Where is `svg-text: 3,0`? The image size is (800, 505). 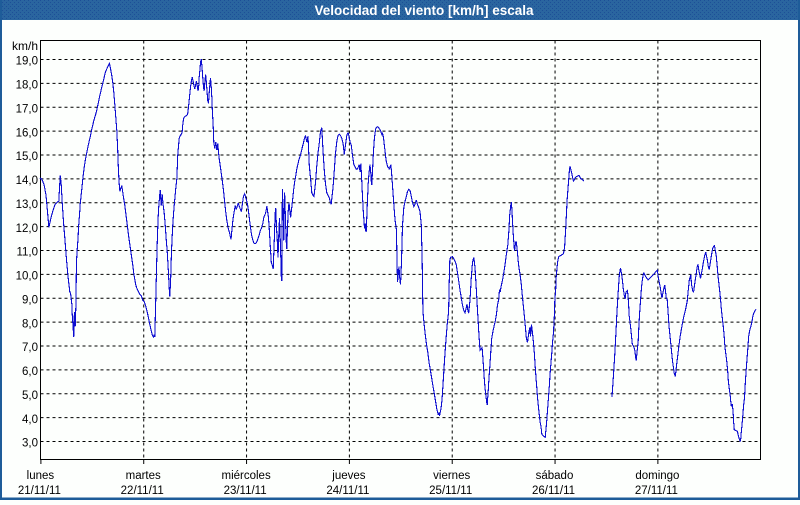 svg-text: 3,0 is located at coordinates (30, 444).